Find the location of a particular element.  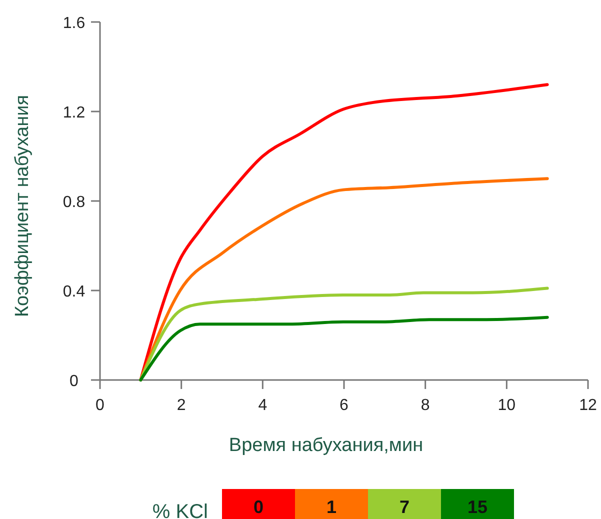

y-tick-label: 1.2 is located at coordinates (74, 113).